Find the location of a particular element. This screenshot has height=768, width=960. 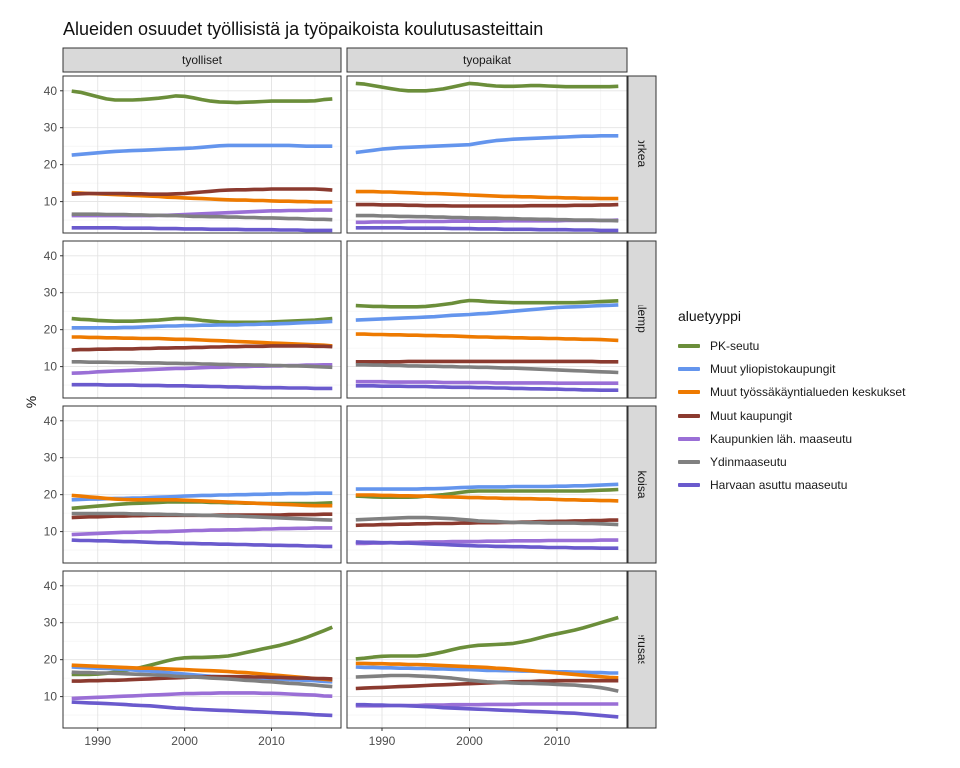

strip-label: korkea tai alempi korkeakou is located at coordinates (642, 319).